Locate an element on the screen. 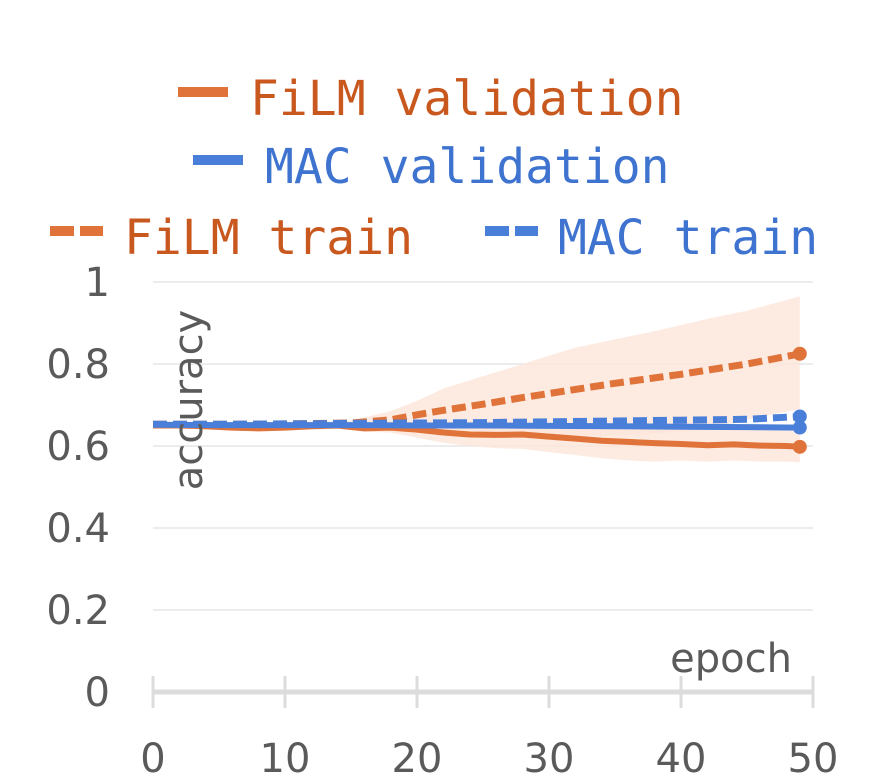  x-axis-label: epoch is located at coordinates (731, 659).